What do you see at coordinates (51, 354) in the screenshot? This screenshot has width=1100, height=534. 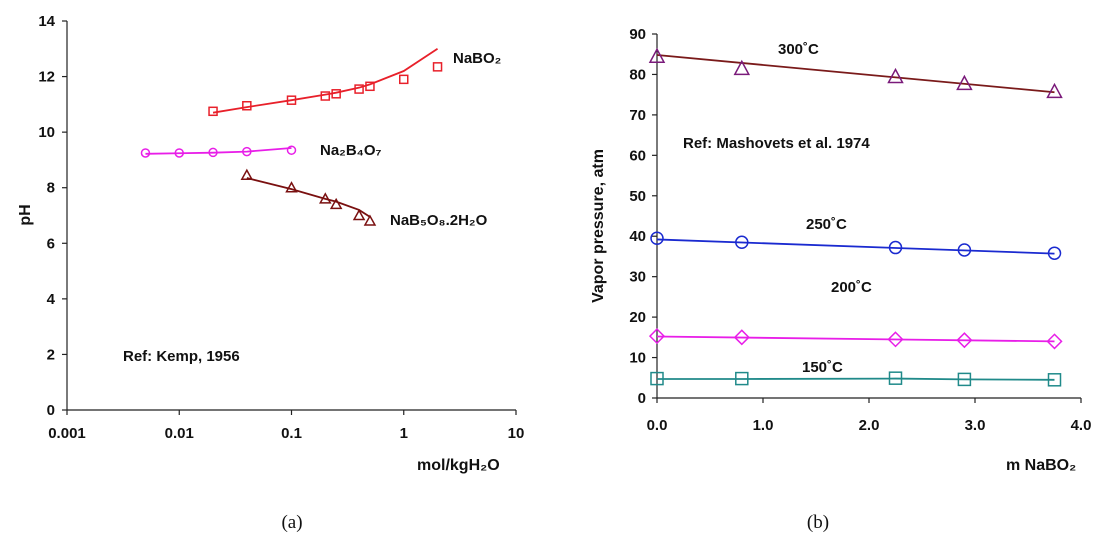 I see `chart-a-y-tick-label: 2` at bounding box center [51, 354].